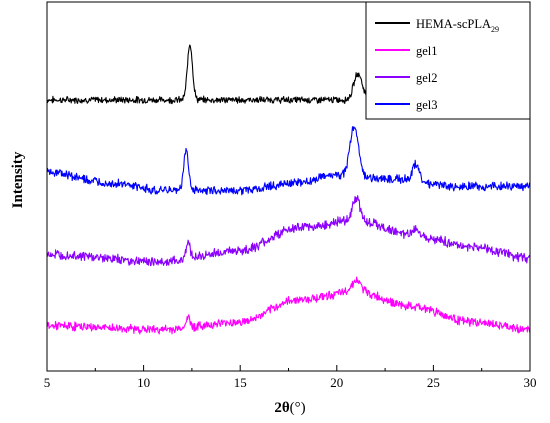  What do you see at coordinates (336, 382) in the screenshot?
I see `x-tick-label: 20` at bounding box center [336, 382].